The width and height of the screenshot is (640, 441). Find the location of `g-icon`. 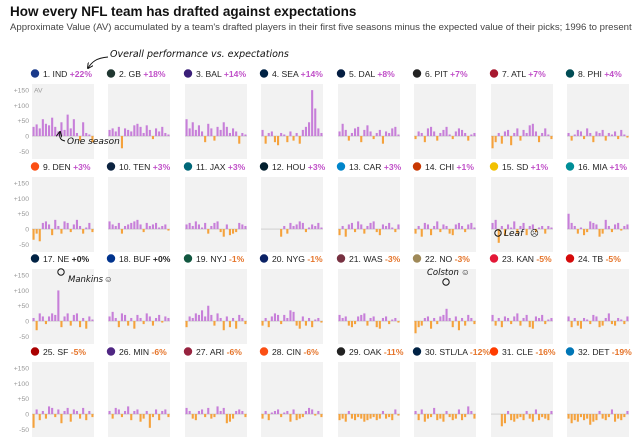

g-icon is located at coordinates (111, 73).